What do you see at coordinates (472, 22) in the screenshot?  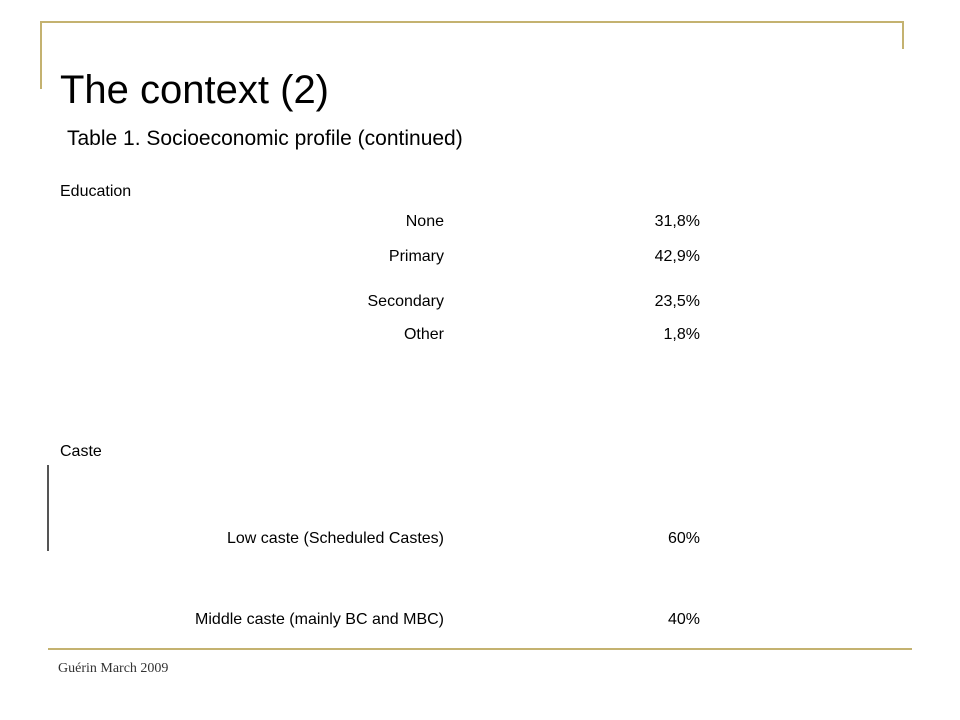 I see `top-decorative-line` at bounding box center [472, 22].